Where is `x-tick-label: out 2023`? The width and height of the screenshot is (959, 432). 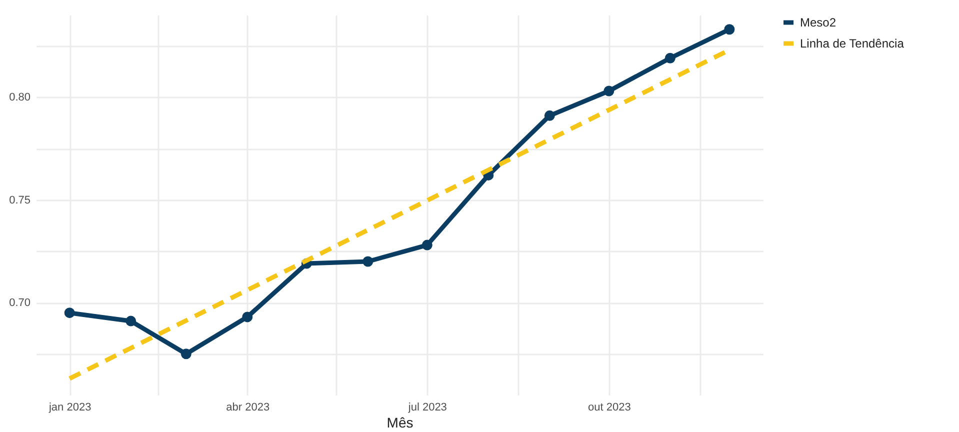
x-tick-label: out 2023 is located at coordinates (609, 408).